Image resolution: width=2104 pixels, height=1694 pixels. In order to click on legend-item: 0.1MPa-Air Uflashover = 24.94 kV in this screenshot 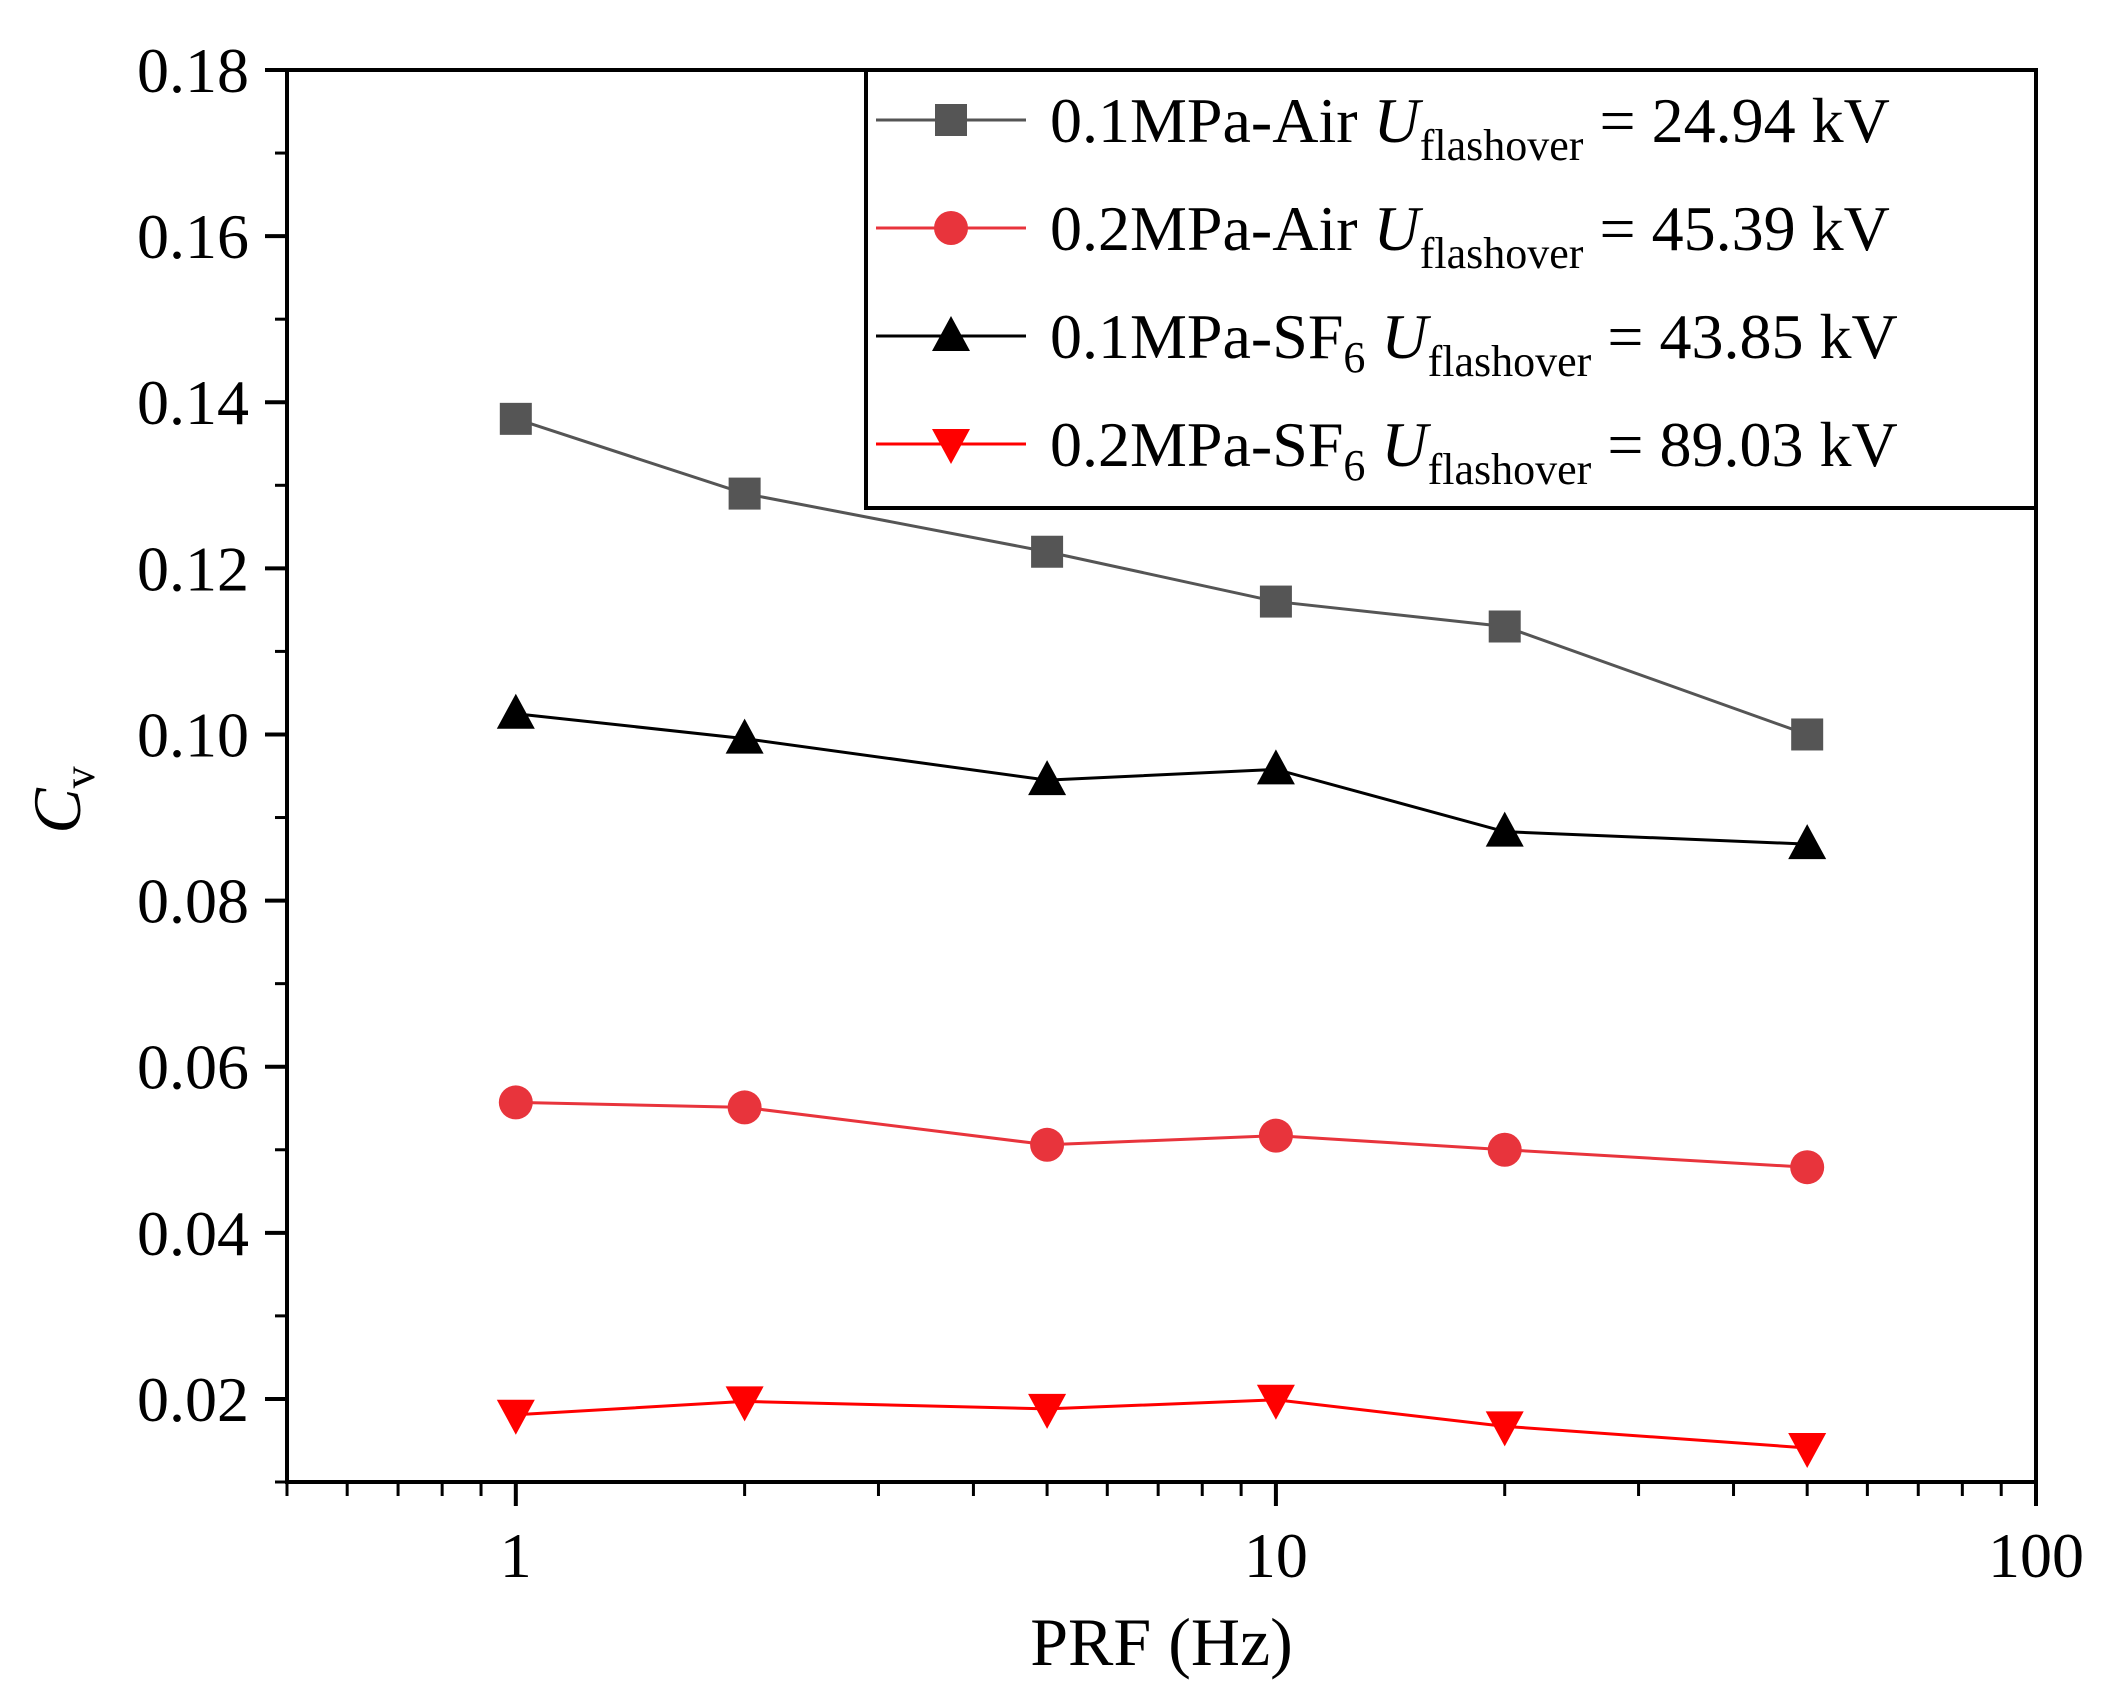, I will do `click(1383, 127)`.